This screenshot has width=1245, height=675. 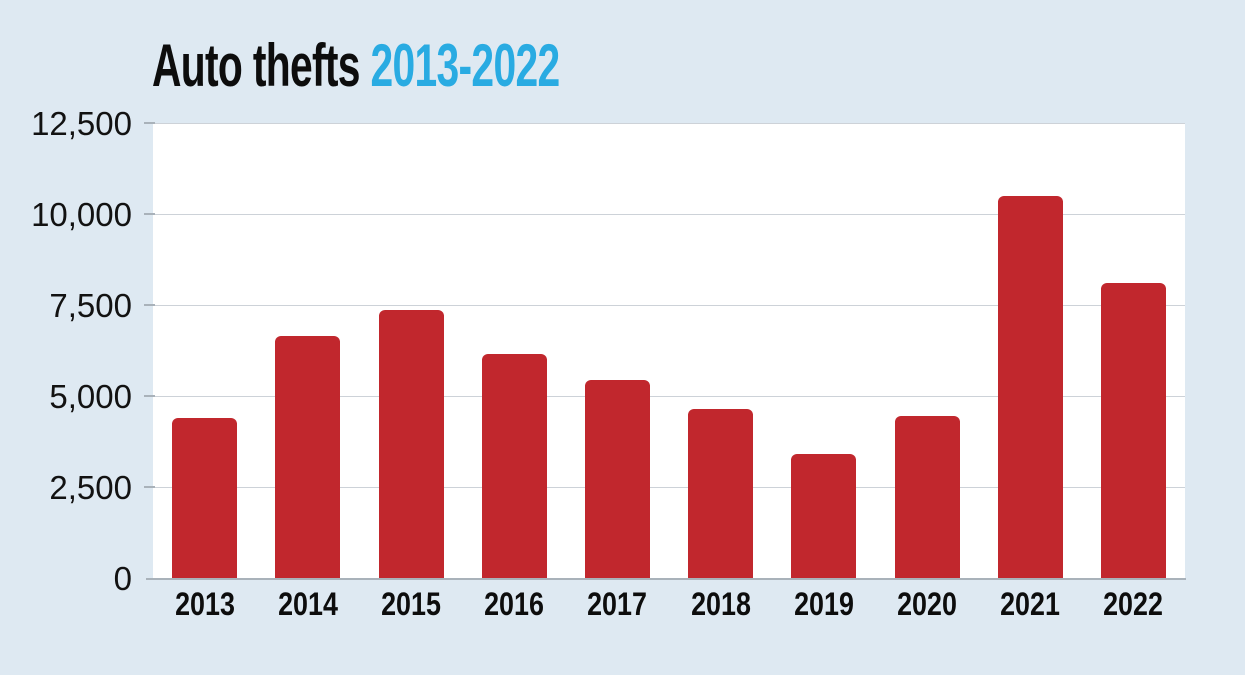 I want to click on x-label-2017: 2017, so click(x=617, y=604).